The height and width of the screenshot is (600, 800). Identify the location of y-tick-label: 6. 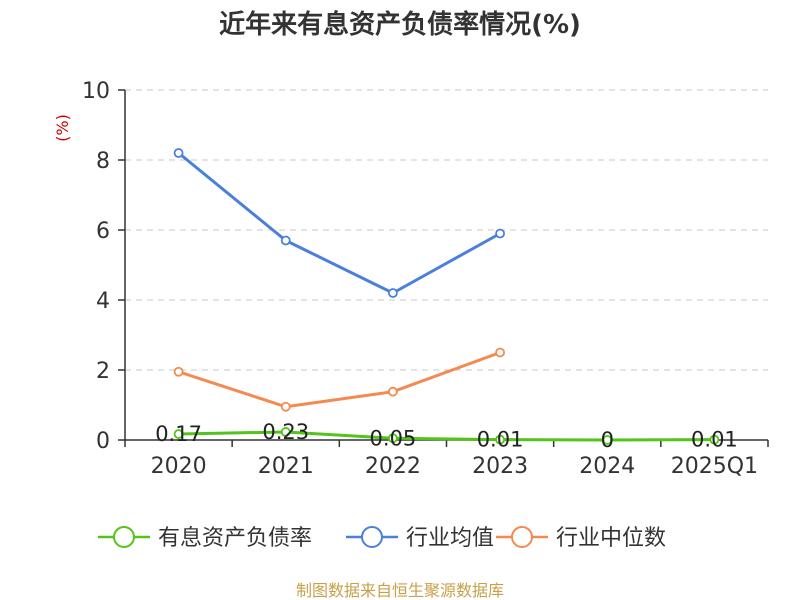
(103, 231).